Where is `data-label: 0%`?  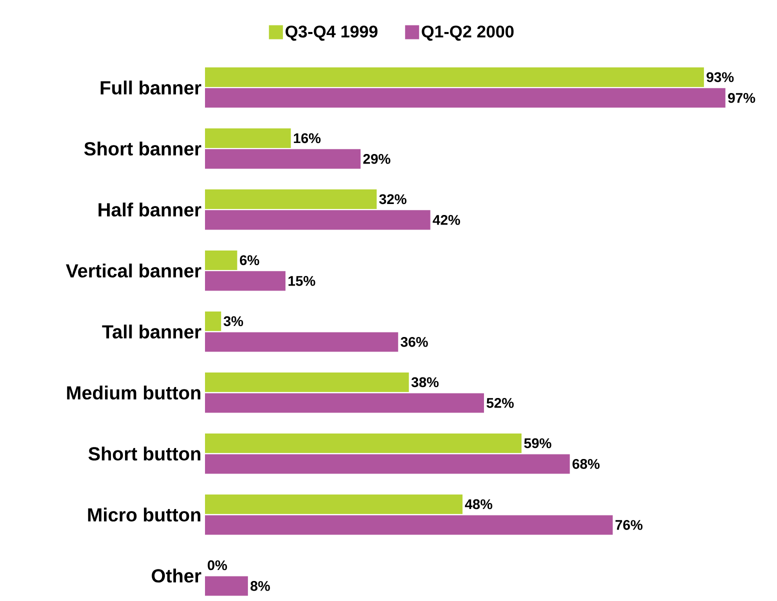
data-label: 0% is located at coordinates (217, 565).